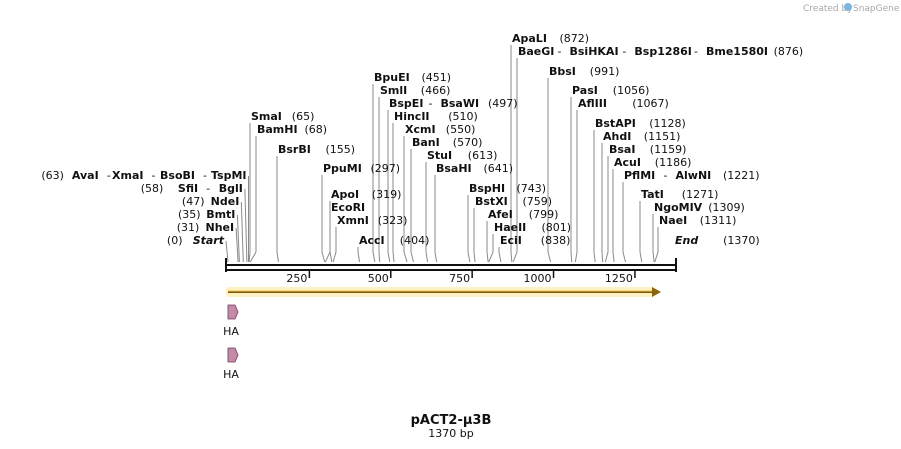 The width and height of the screenshot is (901, 449). I want to click on enzyme-name: NdeI, so click(225, 201).